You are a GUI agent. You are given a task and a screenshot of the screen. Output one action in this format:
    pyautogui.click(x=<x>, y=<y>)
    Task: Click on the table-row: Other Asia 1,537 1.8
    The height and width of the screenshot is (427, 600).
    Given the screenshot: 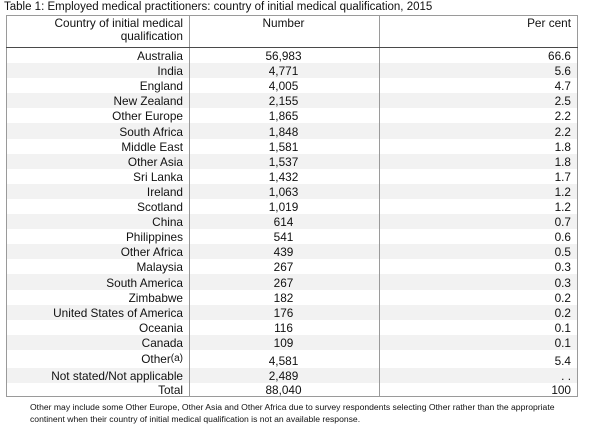 What is the action you would take?
    pyautogui.click(x=292, y=161)
    